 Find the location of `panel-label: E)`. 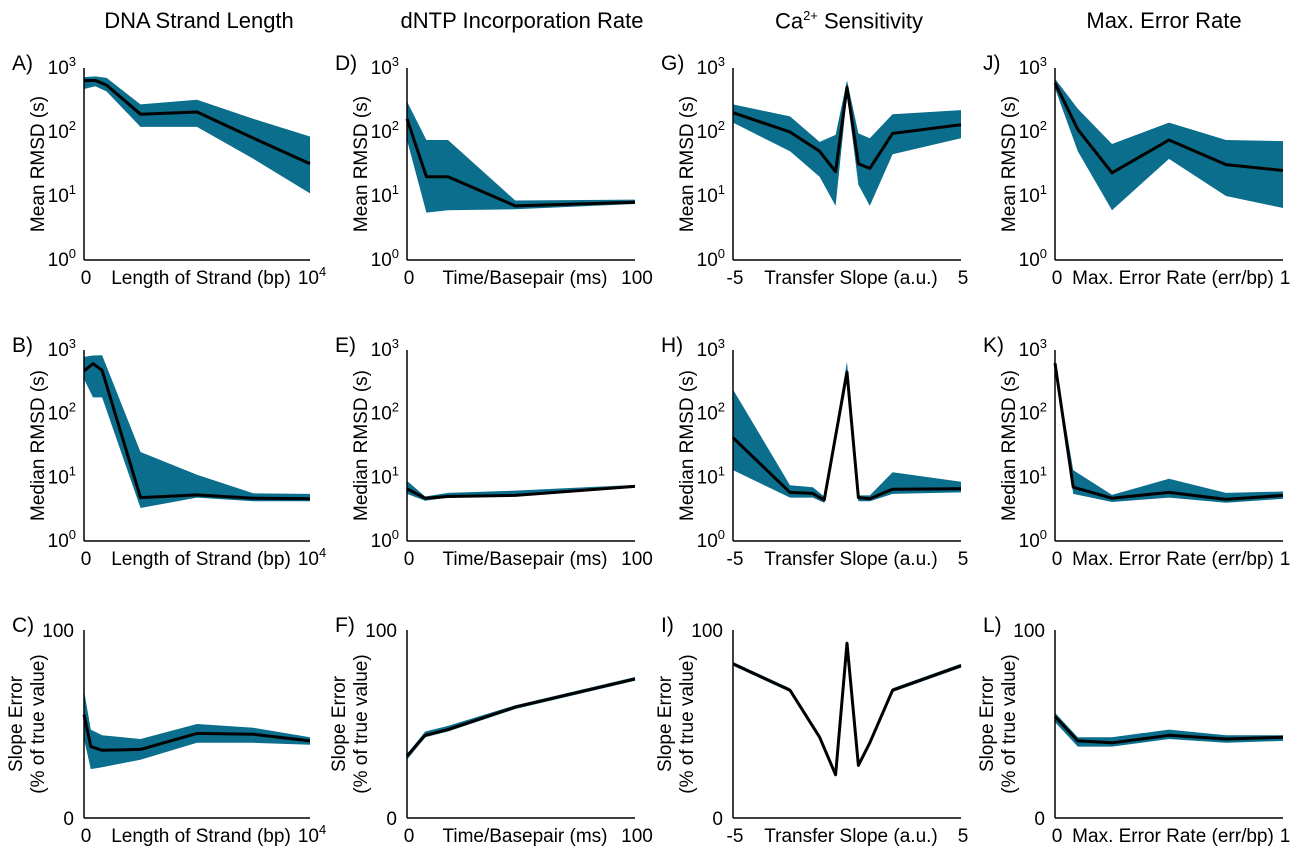

panel-label: E) is located at coordinates (345, 345).